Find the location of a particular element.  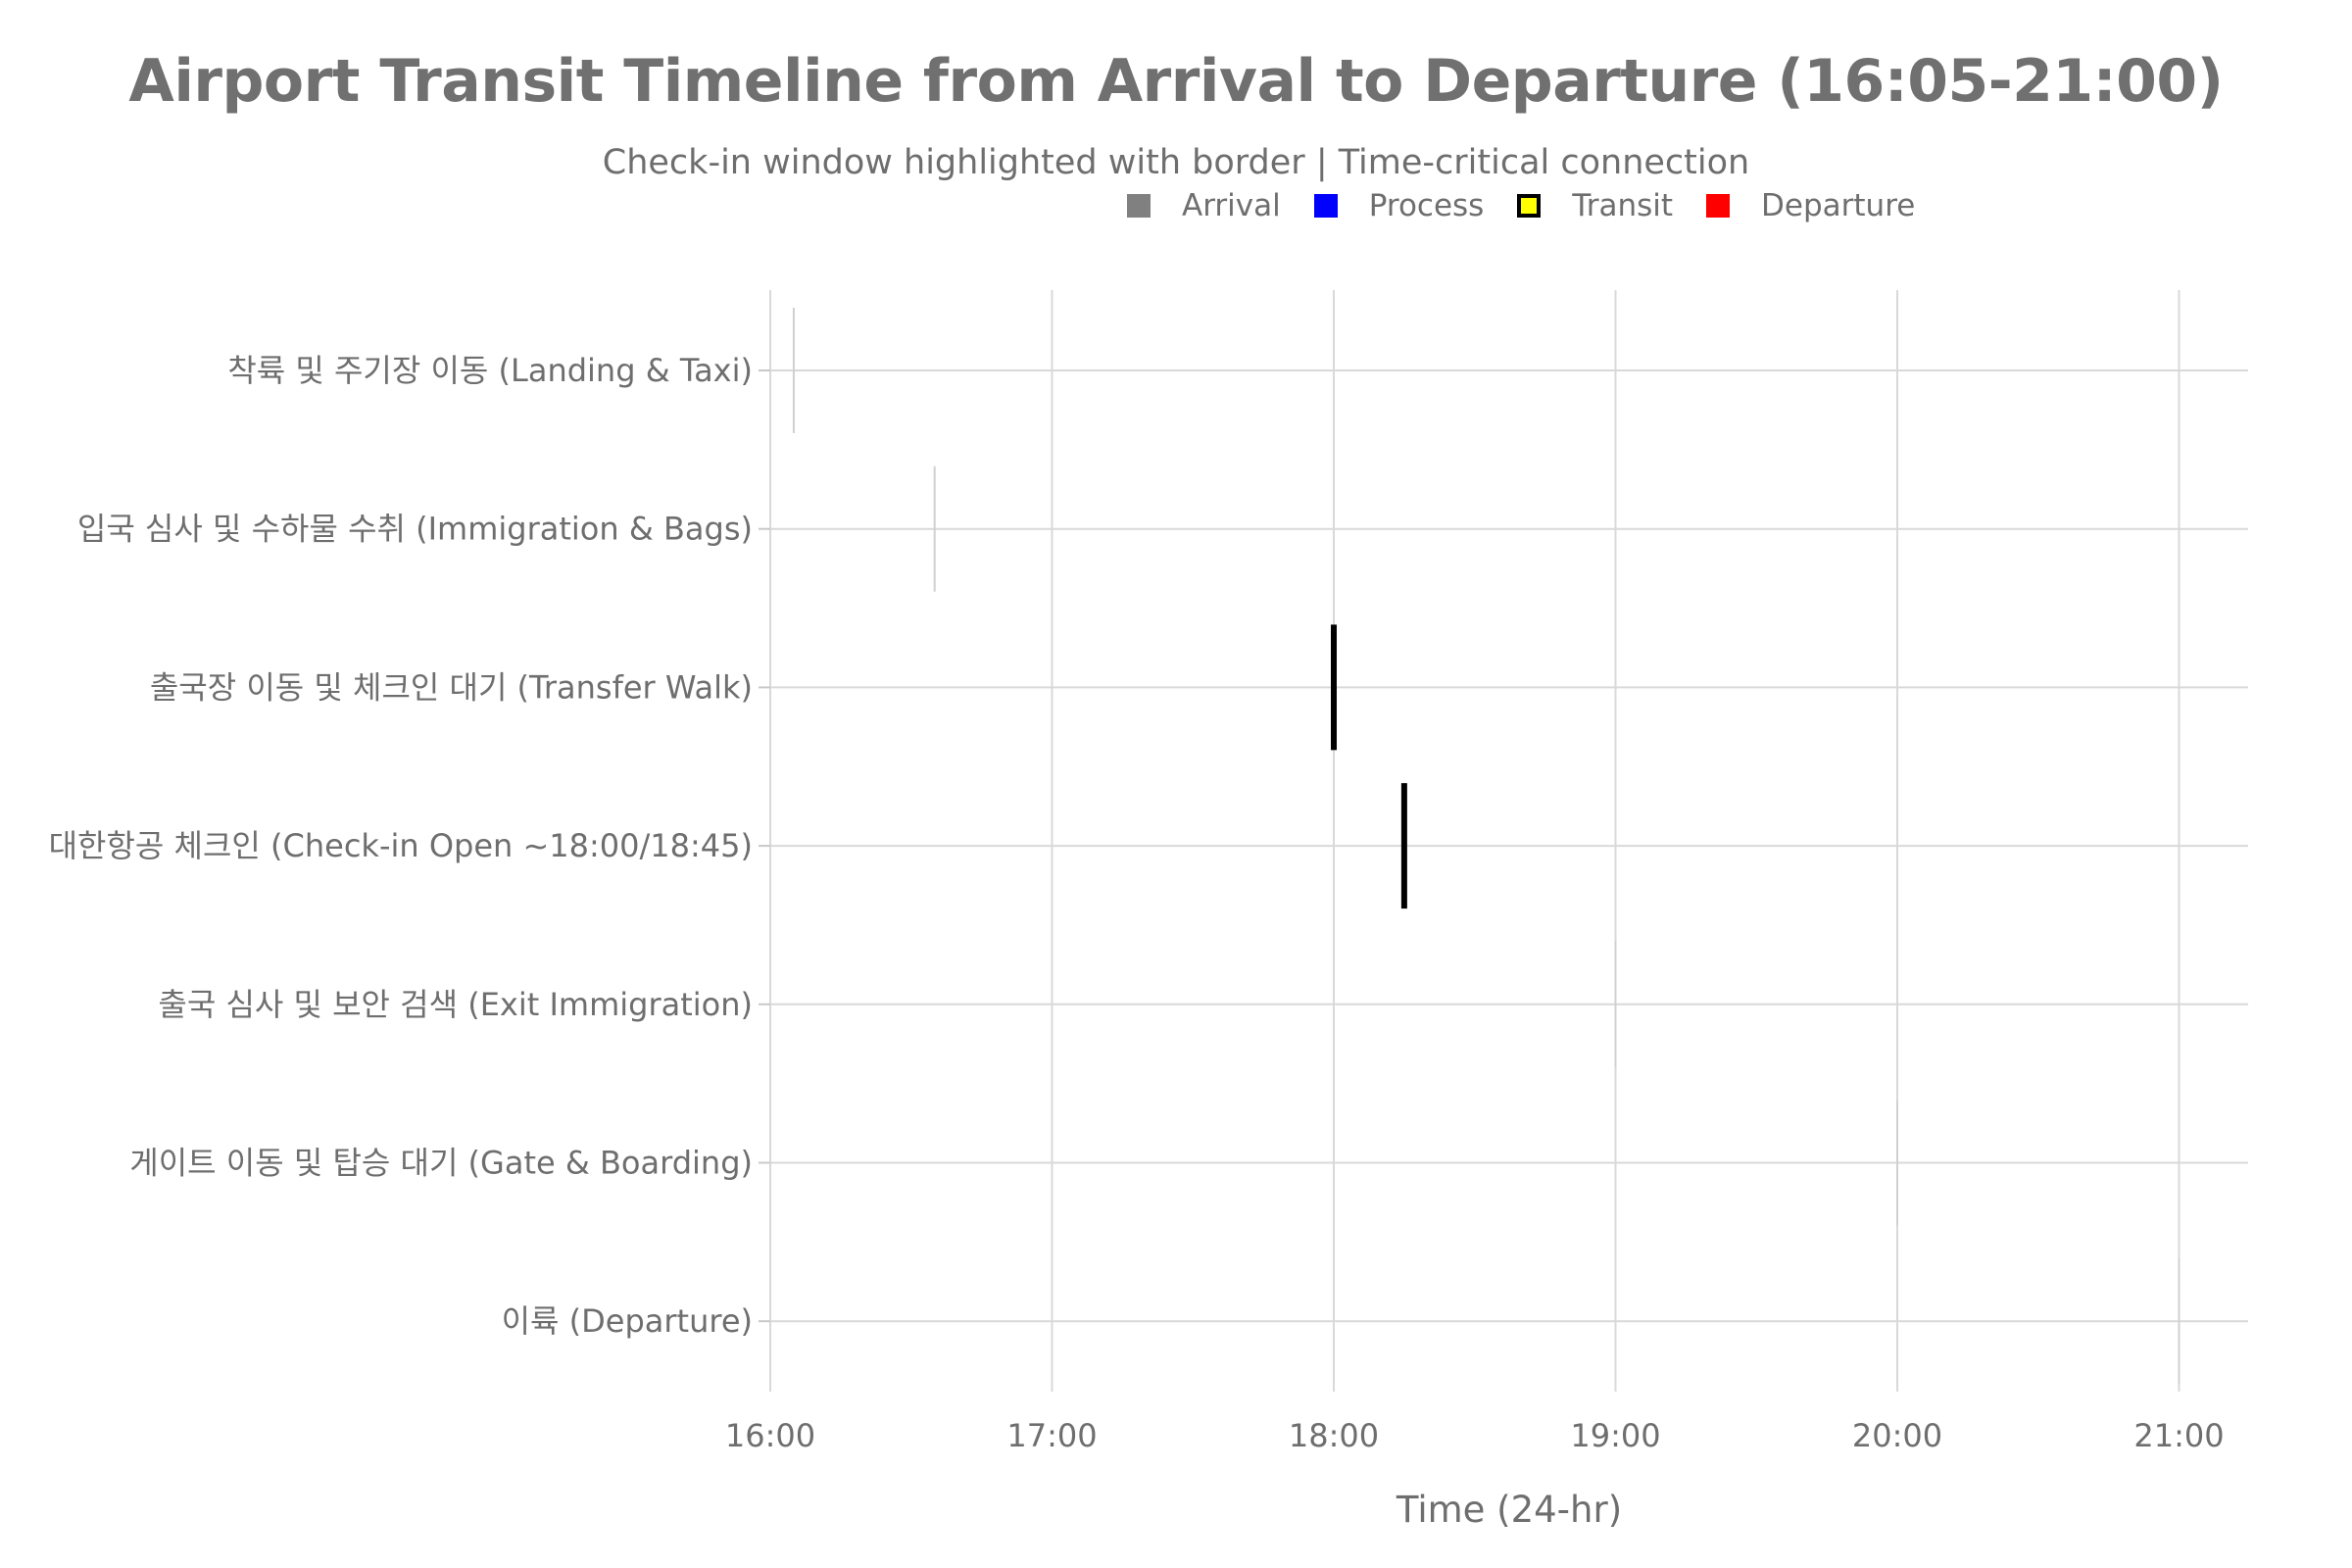

legend-item-transit: Transit is located at coordinates (1595, 205).